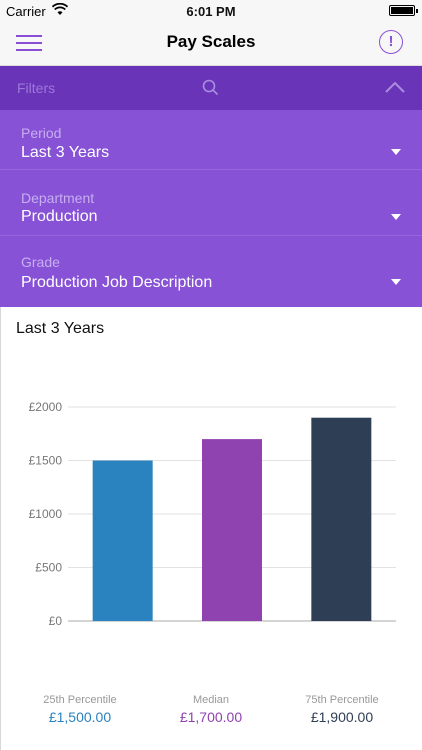 Image resolution: width=422 pixels, height=750 pixels. What do you see at coordinates (26, 11) in the screenshot?
I see `carrier-label: Carrier` at bounding box center [26, 11].